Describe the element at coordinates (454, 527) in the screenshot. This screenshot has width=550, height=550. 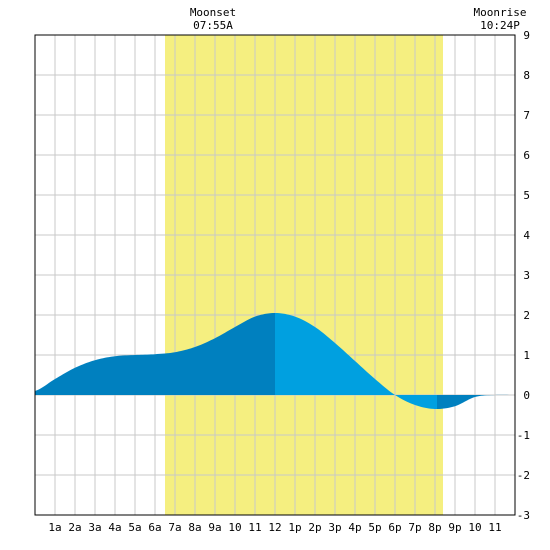
I see `x-tick-label: 9p` at that location.